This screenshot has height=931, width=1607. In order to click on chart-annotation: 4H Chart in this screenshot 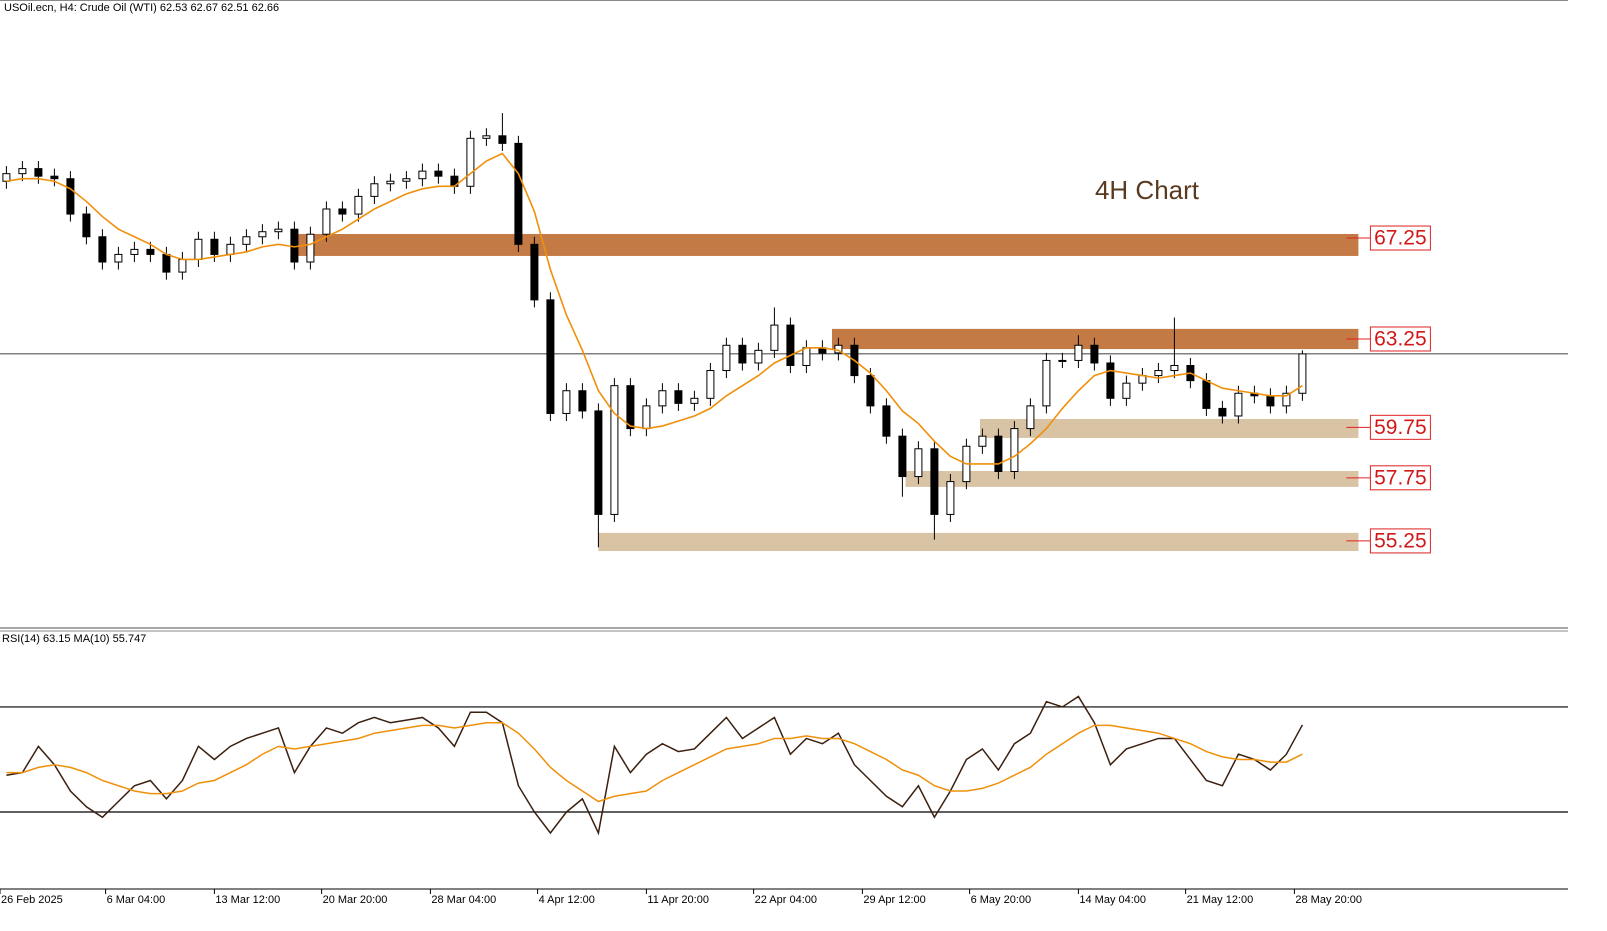, I will do `click(1147, 190)`.